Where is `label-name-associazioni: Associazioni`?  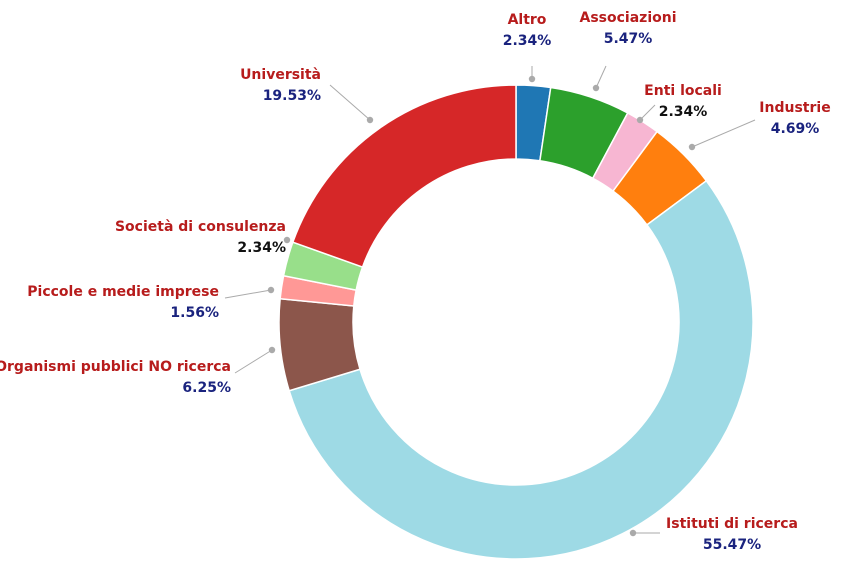
label-name-associazioni: Associazioni is located at coordinates (628, 18).